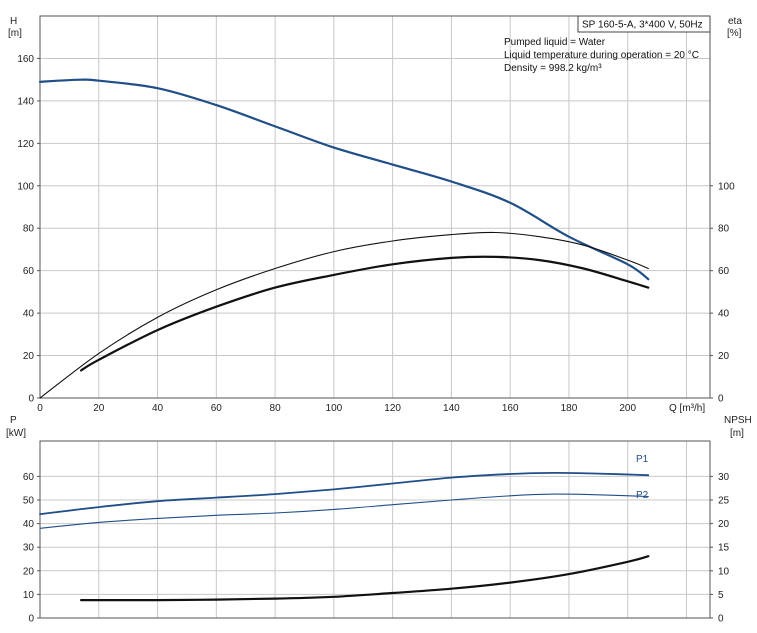 The height and width of the screenshot is (633, 757). I want to click on upper-x-tick-0: 0, so click(40, 408).